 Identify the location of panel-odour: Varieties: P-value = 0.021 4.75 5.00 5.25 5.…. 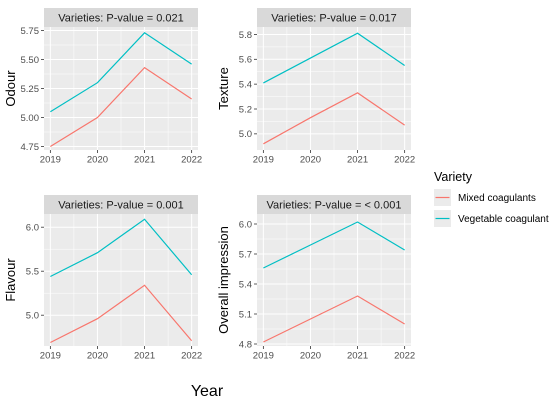
(102, 87).